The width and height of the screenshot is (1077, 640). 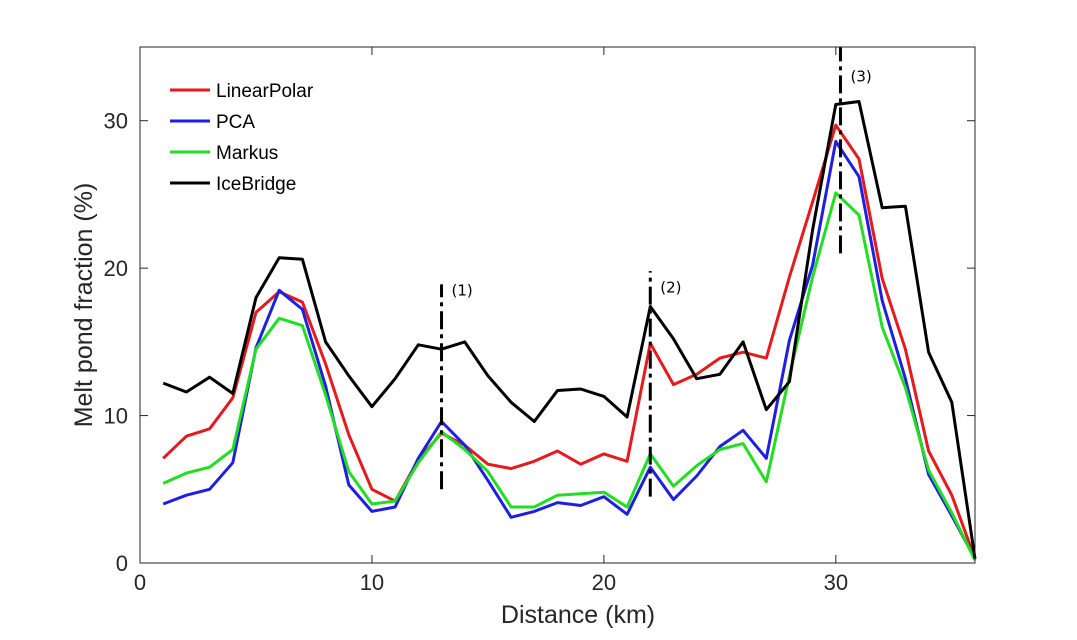 What do you see at coordinates (235, 122) in the screenshot?
I see `legend-label: PCA` at bounding box center [235, 122].